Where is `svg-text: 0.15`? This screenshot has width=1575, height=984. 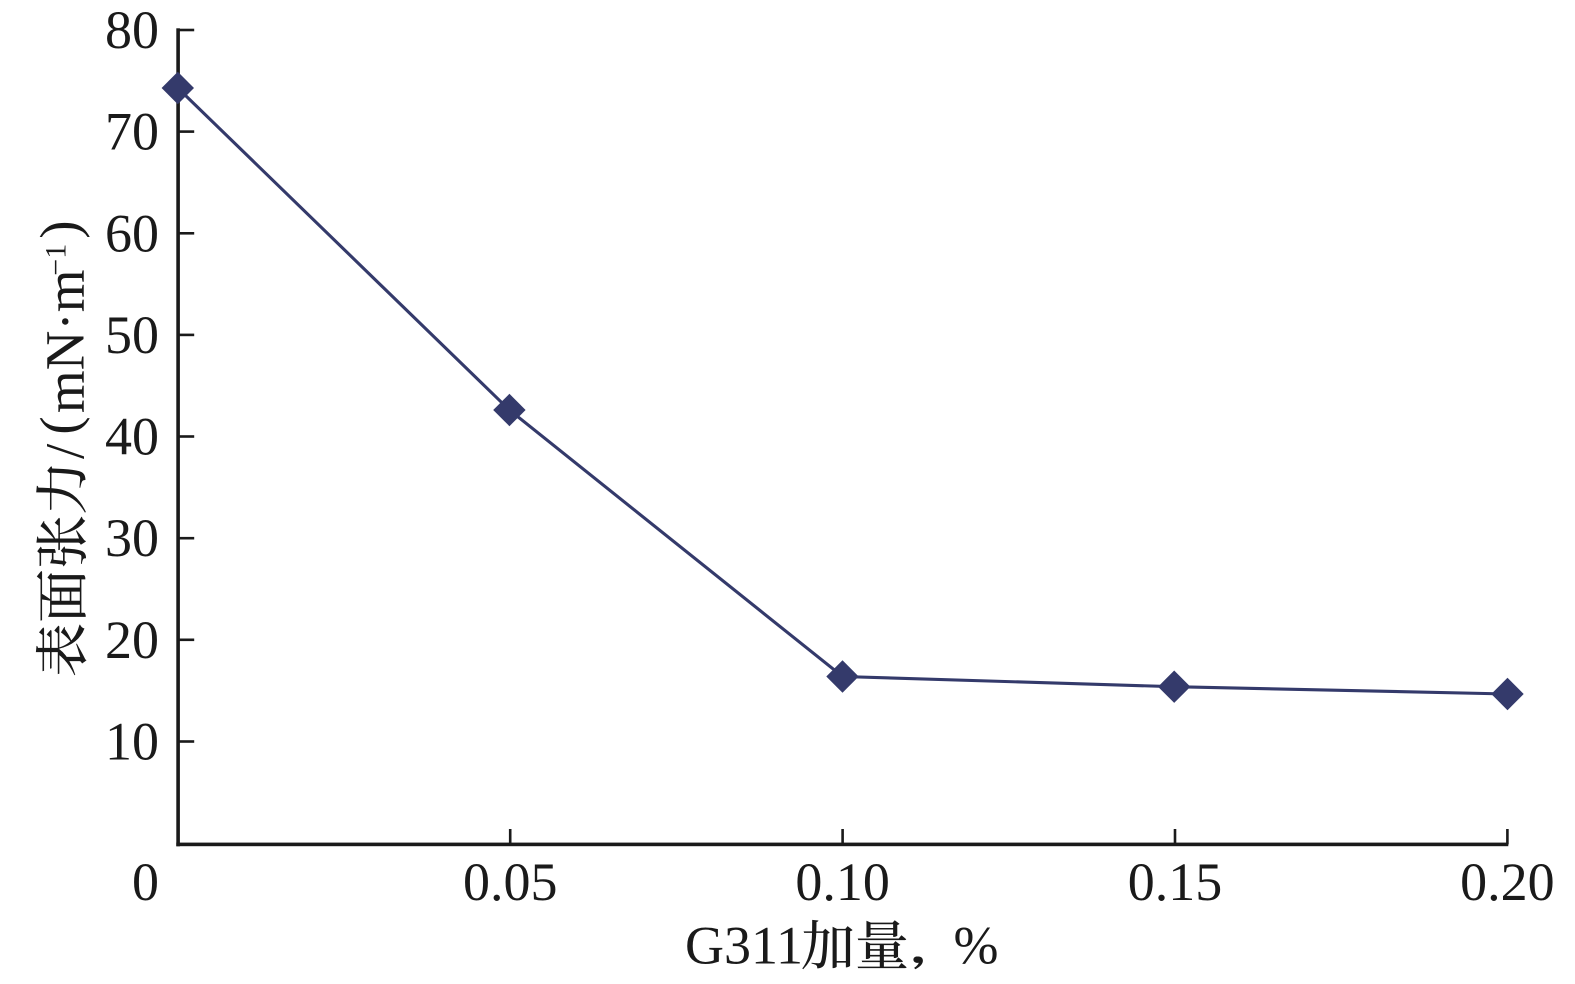 svg-text: 0.15 is located at coordinates (1175, 882).